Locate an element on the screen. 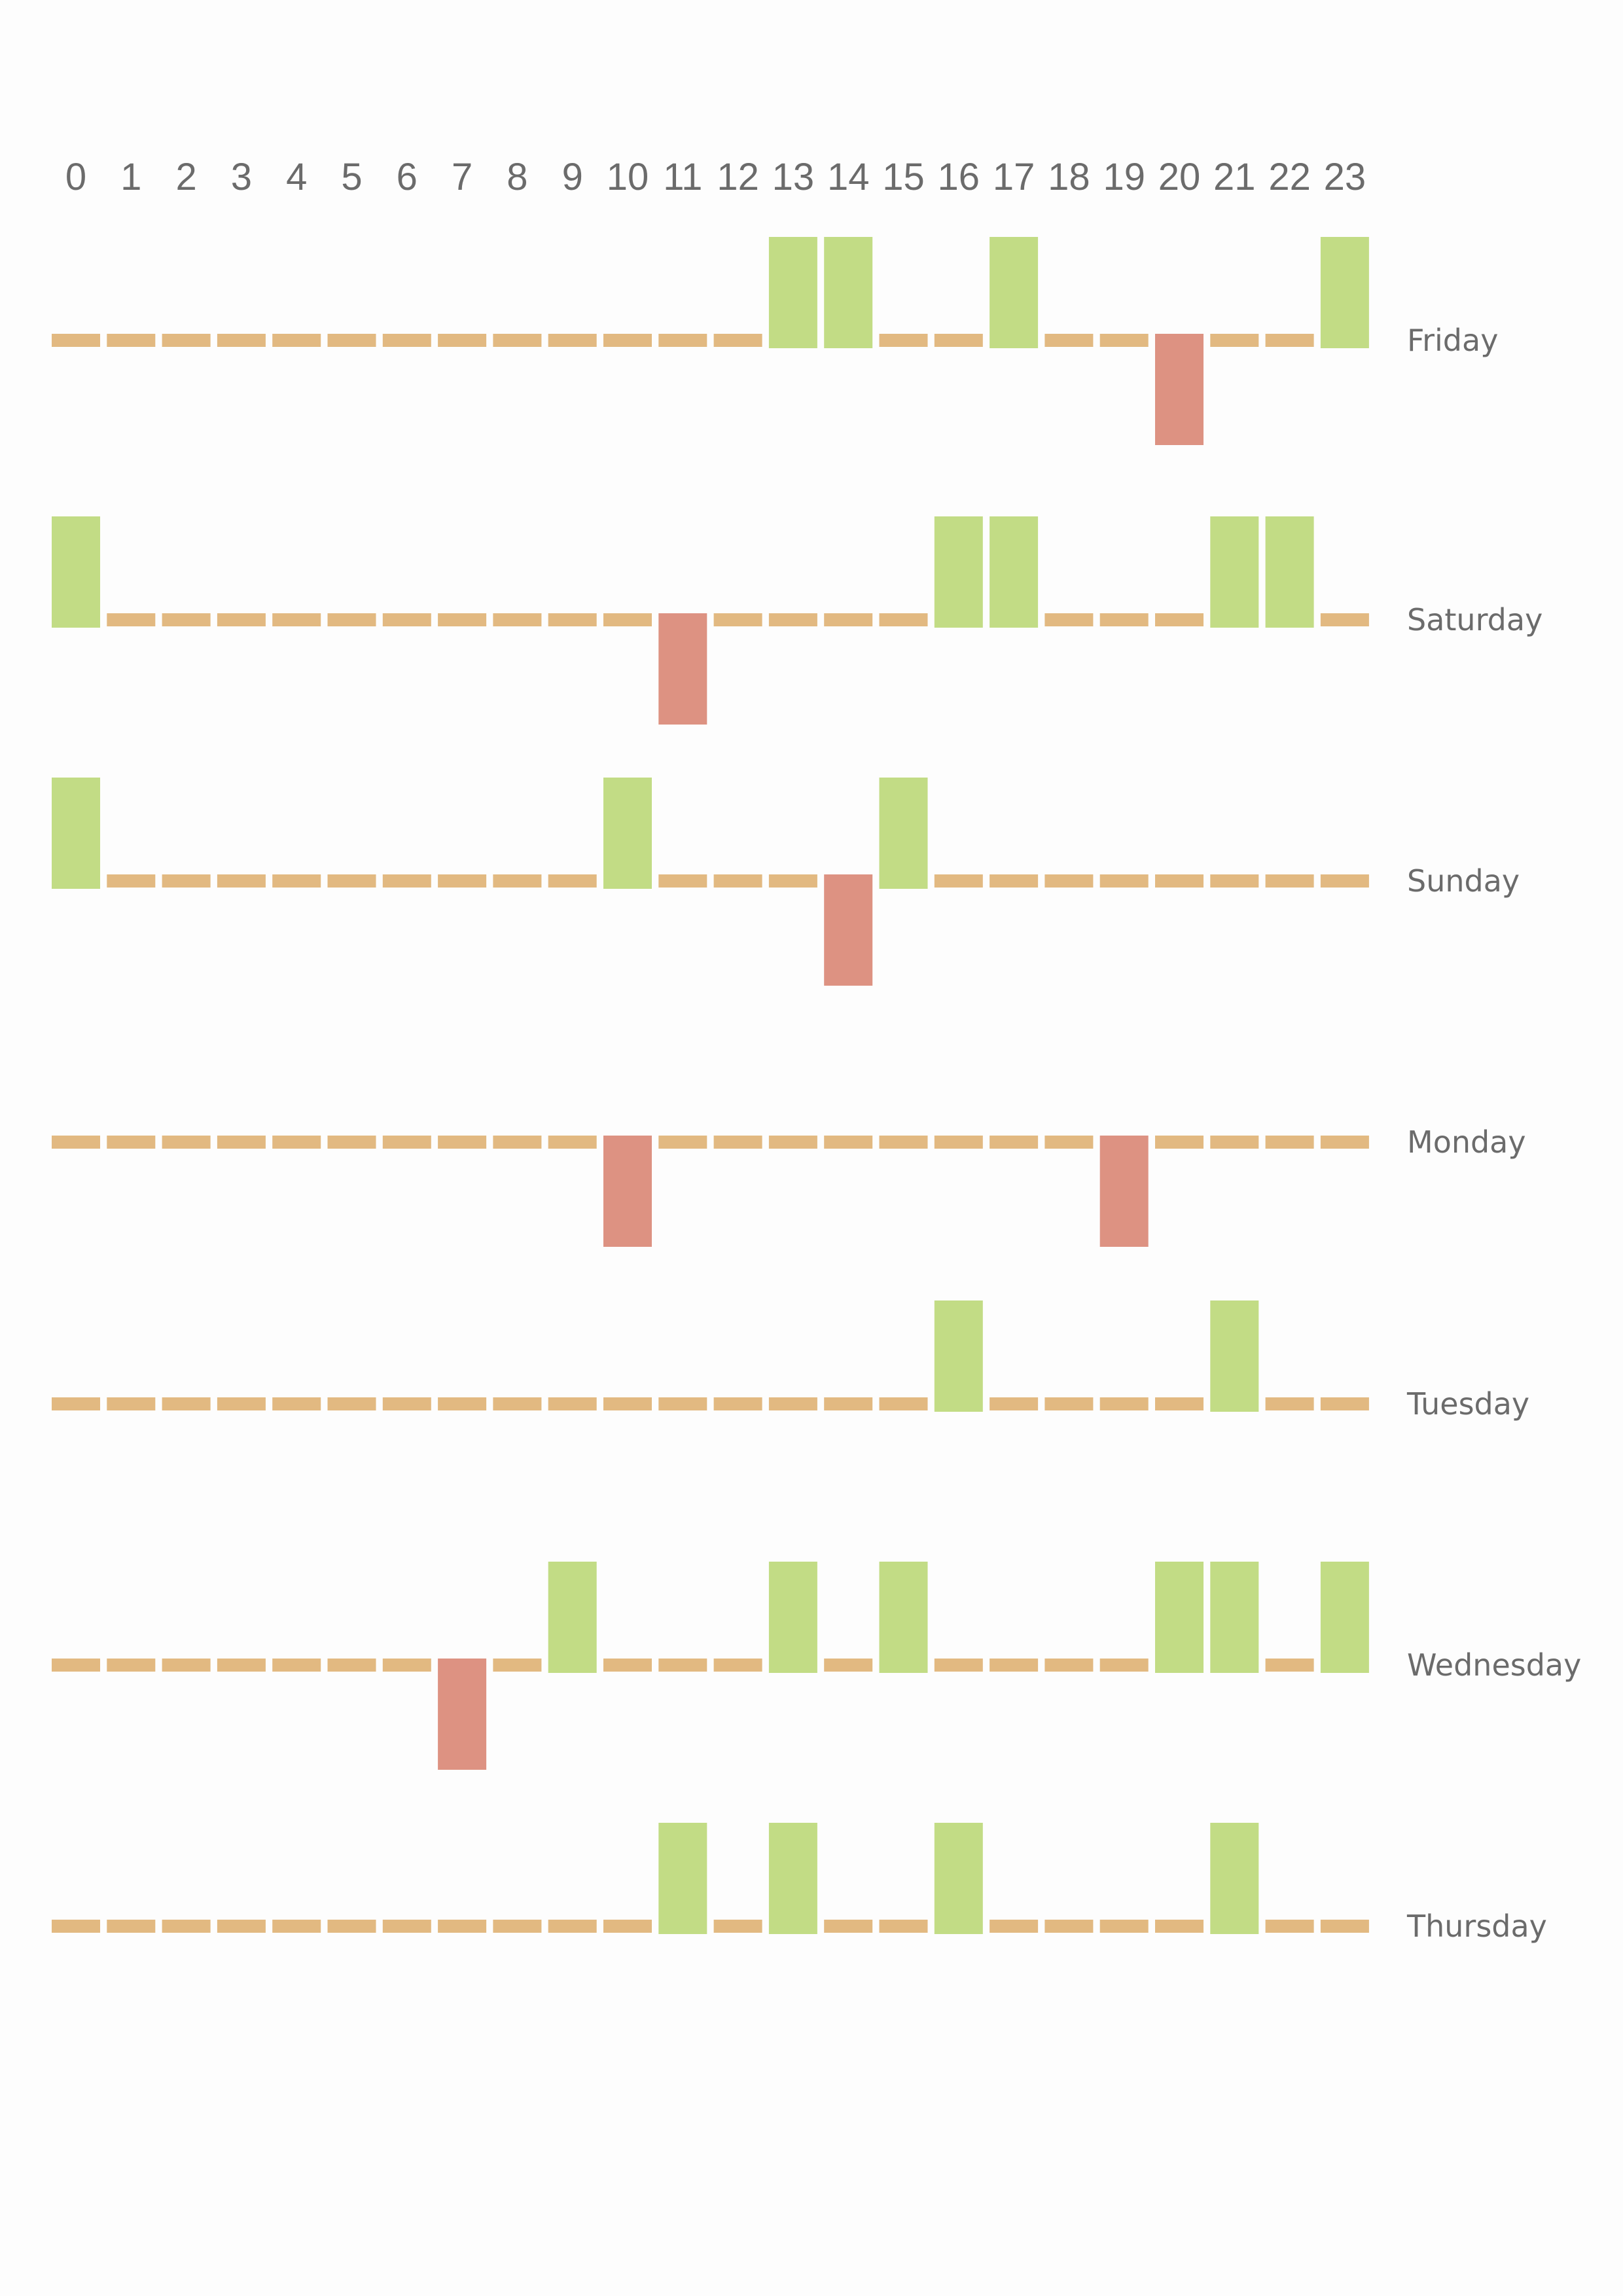 Image resolution: width=1623 pixels, height=2296 pixels. day-row-wednesday: Wednesday is located at coordinates (816, 1666).